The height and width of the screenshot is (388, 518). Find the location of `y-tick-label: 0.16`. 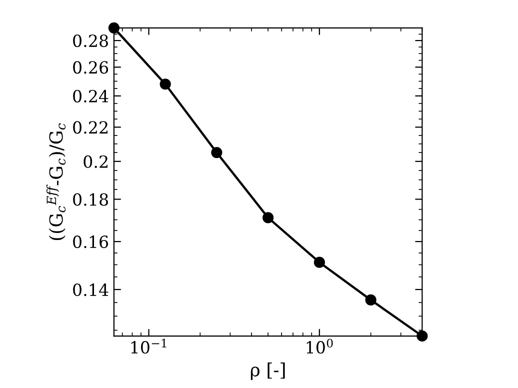

y-tick-label: 0.16 is located at coordinates (90, 242).